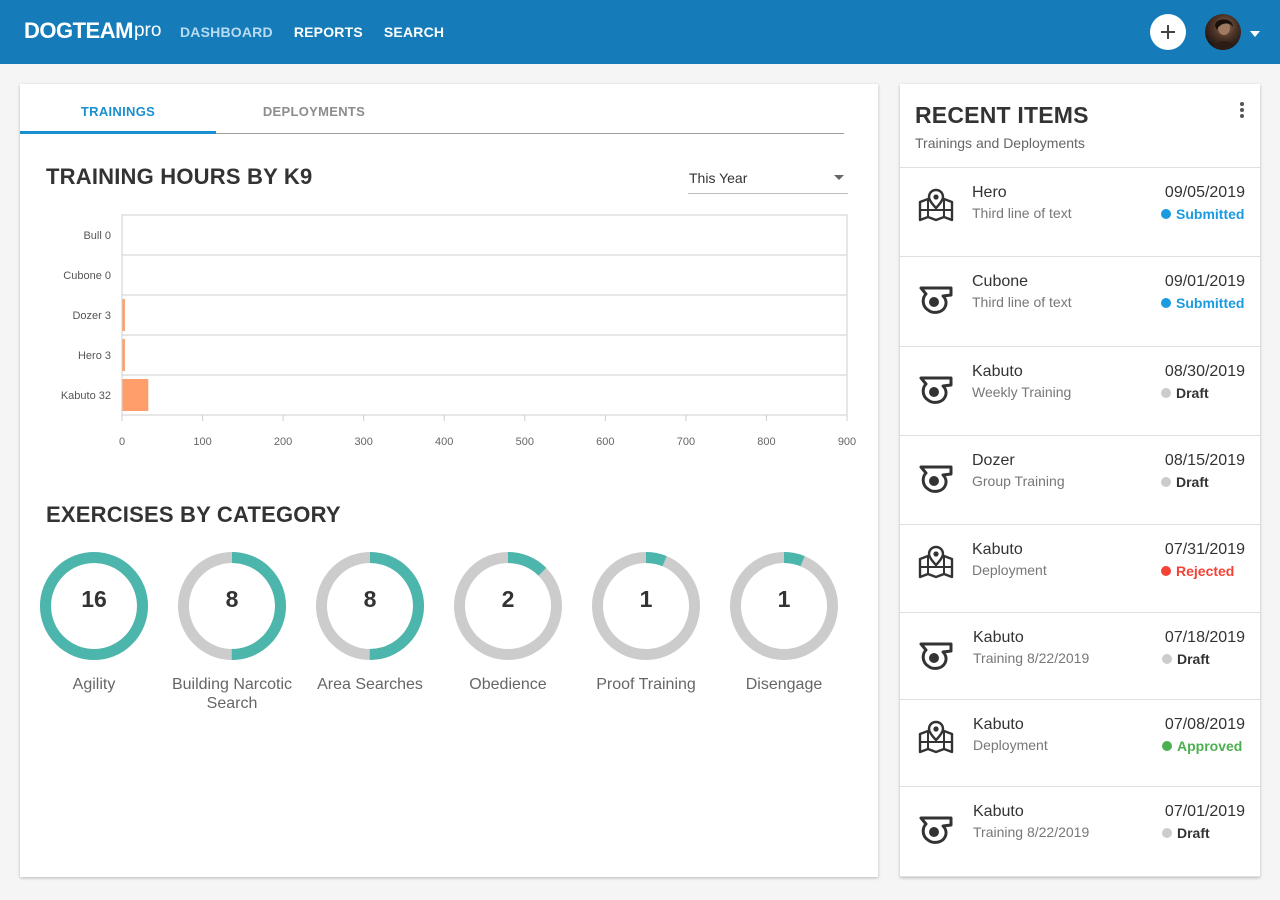  What do you see at coordinates (1204, 724) in the screenshot?
I see `item-date: 07/08/2019` at bounding box center [1204, 724].